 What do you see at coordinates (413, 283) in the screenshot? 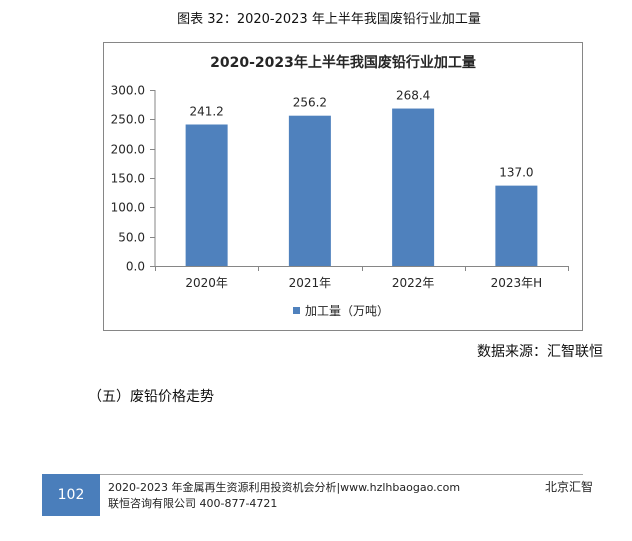
I see `x-tick-label: 2022年` at bounding box center [413, 283].